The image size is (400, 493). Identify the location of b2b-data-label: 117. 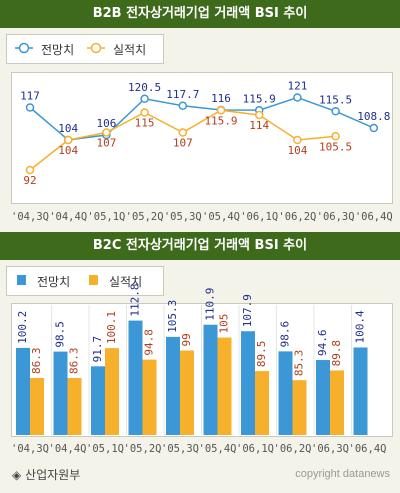
(30, 96).